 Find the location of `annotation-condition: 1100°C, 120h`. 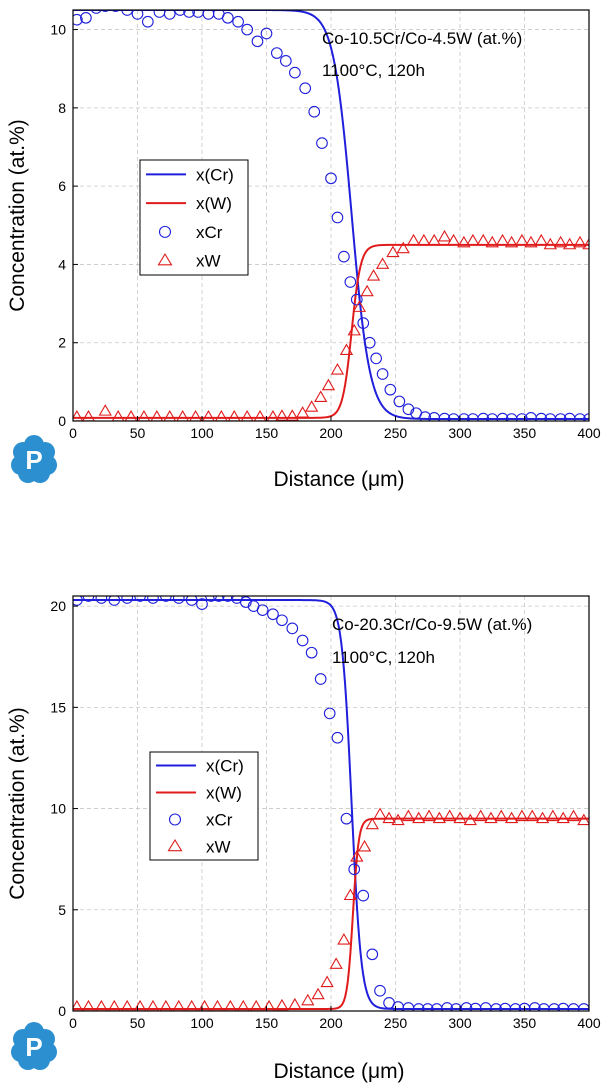

annotation-condition: 1100°C, 120h is located at coordinates (373, 70).